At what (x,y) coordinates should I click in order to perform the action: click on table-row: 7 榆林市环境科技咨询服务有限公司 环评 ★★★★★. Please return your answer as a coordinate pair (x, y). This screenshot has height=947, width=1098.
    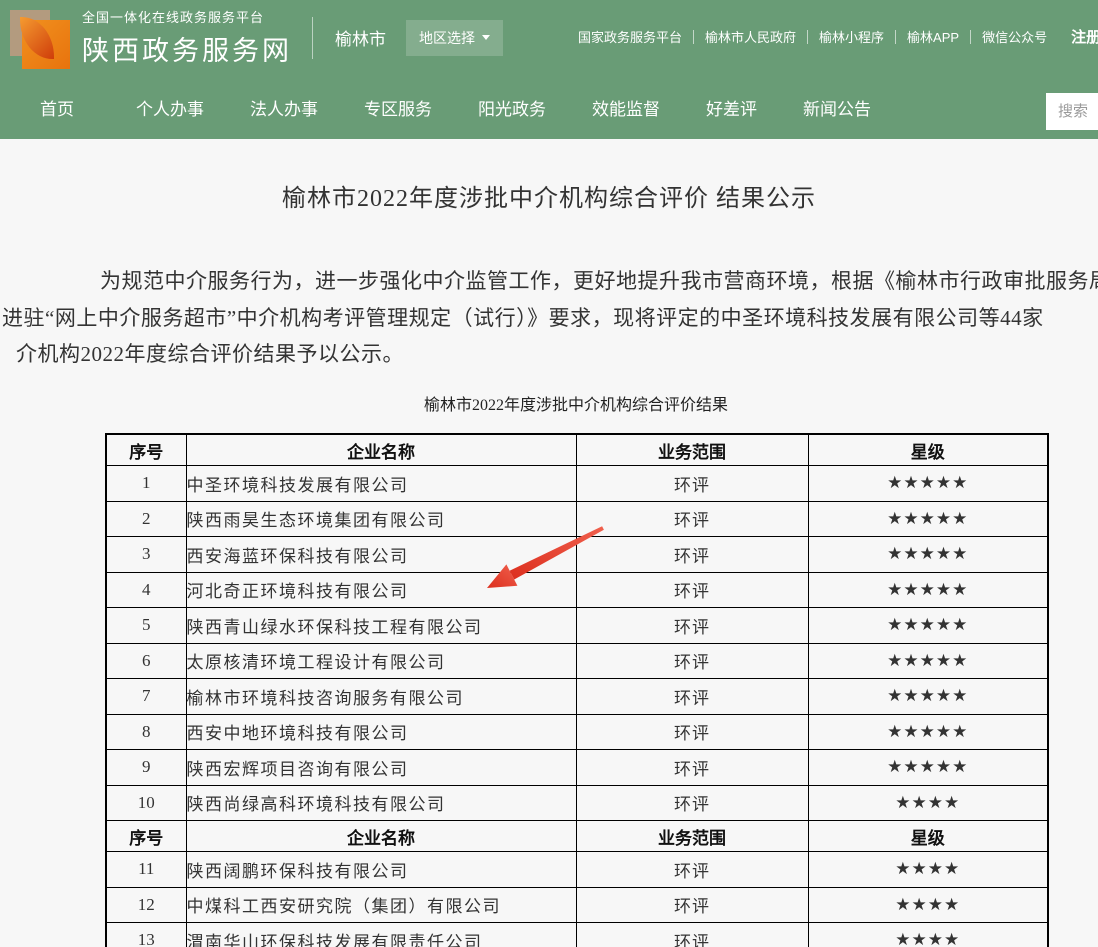
    Looking at the image, I should click on (577, 696).